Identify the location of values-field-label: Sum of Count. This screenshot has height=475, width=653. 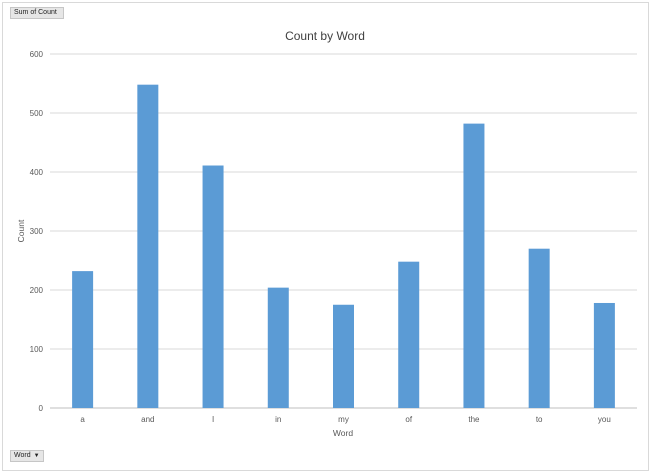
(35, 12).